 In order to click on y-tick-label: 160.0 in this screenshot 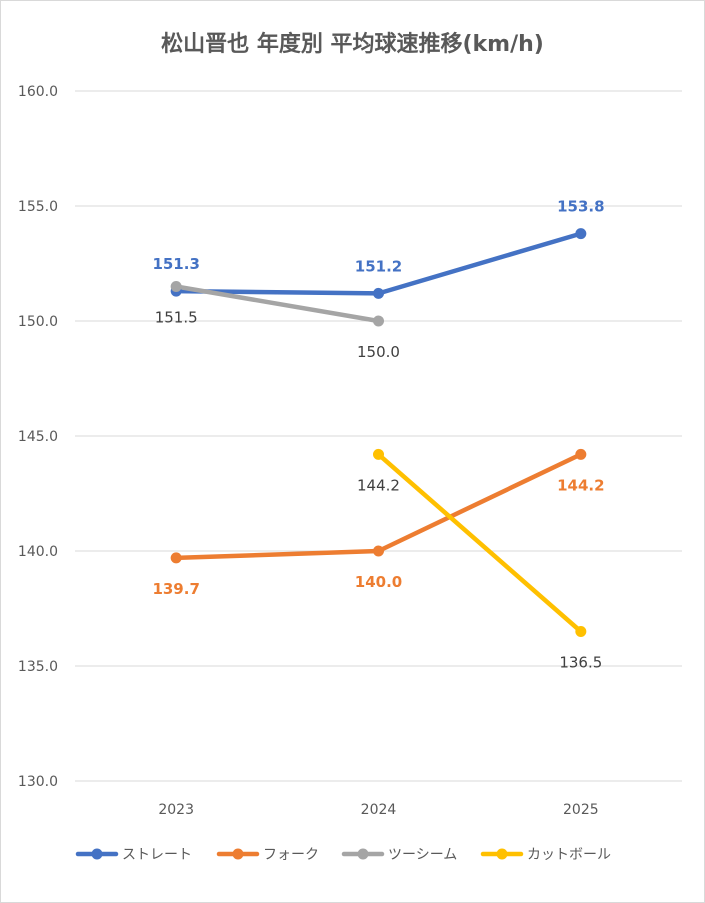, I will do `click(38, 92)`.